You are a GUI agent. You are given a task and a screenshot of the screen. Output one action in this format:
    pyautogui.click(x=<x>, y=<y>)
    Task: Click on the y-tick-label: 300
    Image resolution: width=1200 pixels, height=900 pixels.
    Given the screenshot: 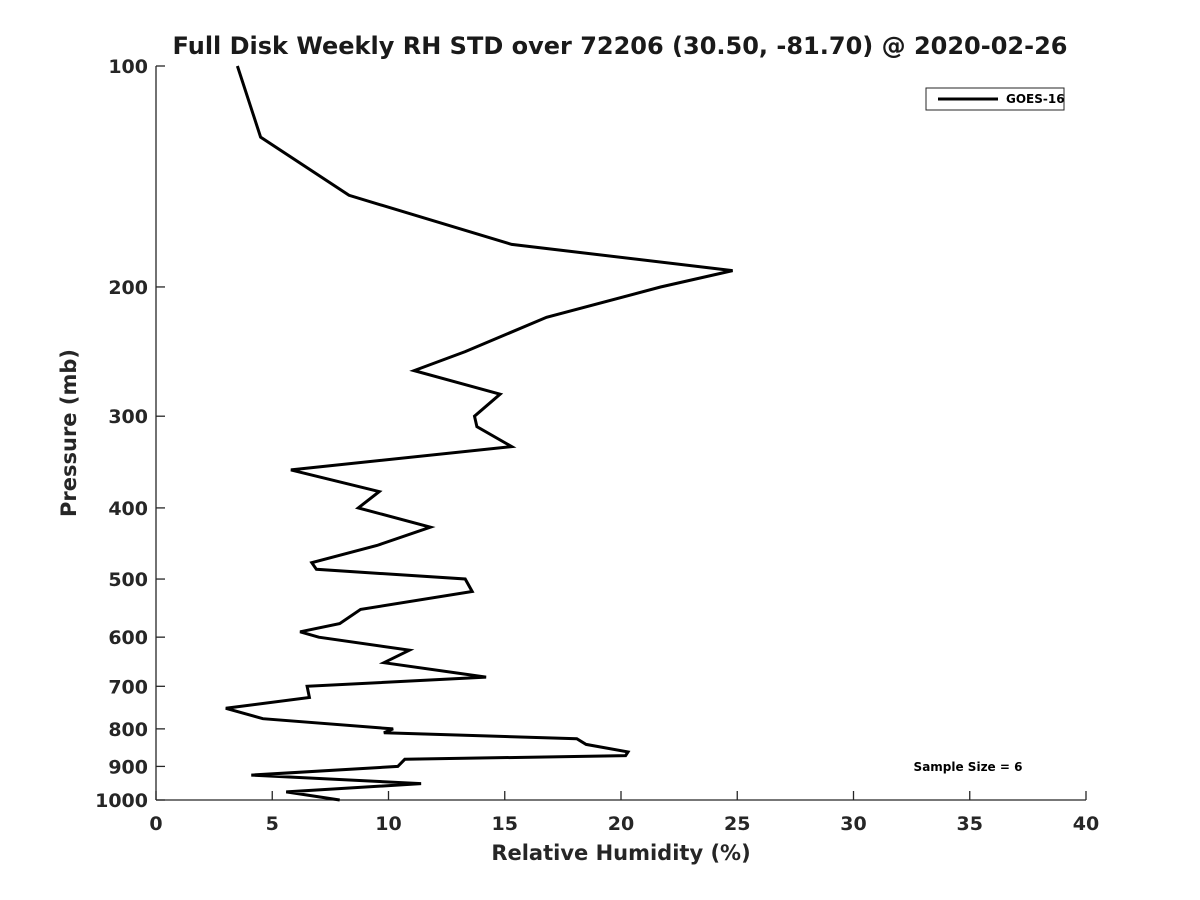 What is the action you would take?
    pyautogui.click(x=128, y=417)
    